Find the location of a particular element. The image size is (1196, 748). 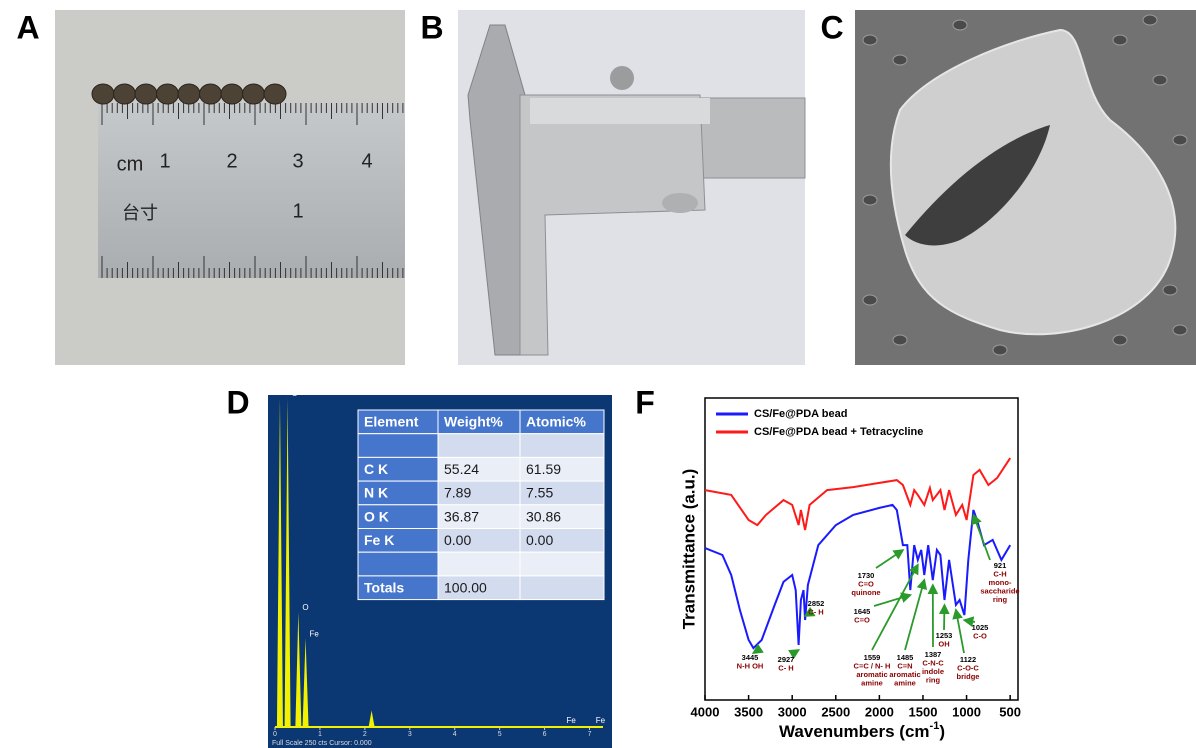

x-axis-title-part: Wavenumbers (cm is located at coordinates (854, 731).